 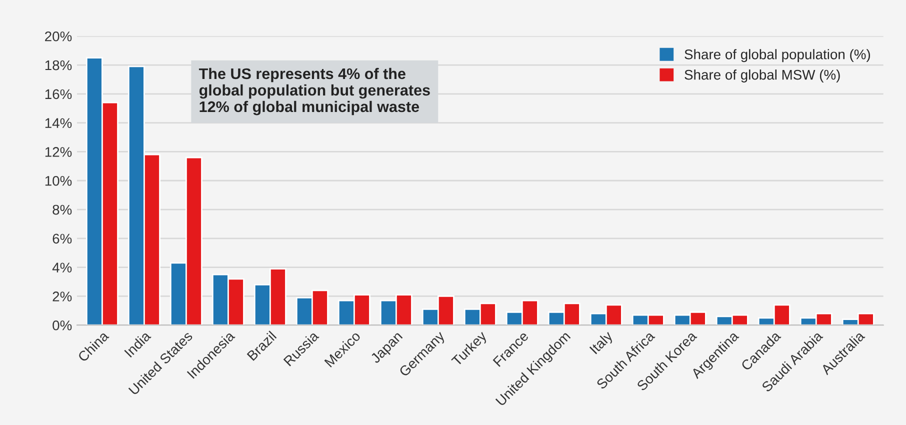 I want to click on y-tick-label: 16%, so click(x=58, y=94).